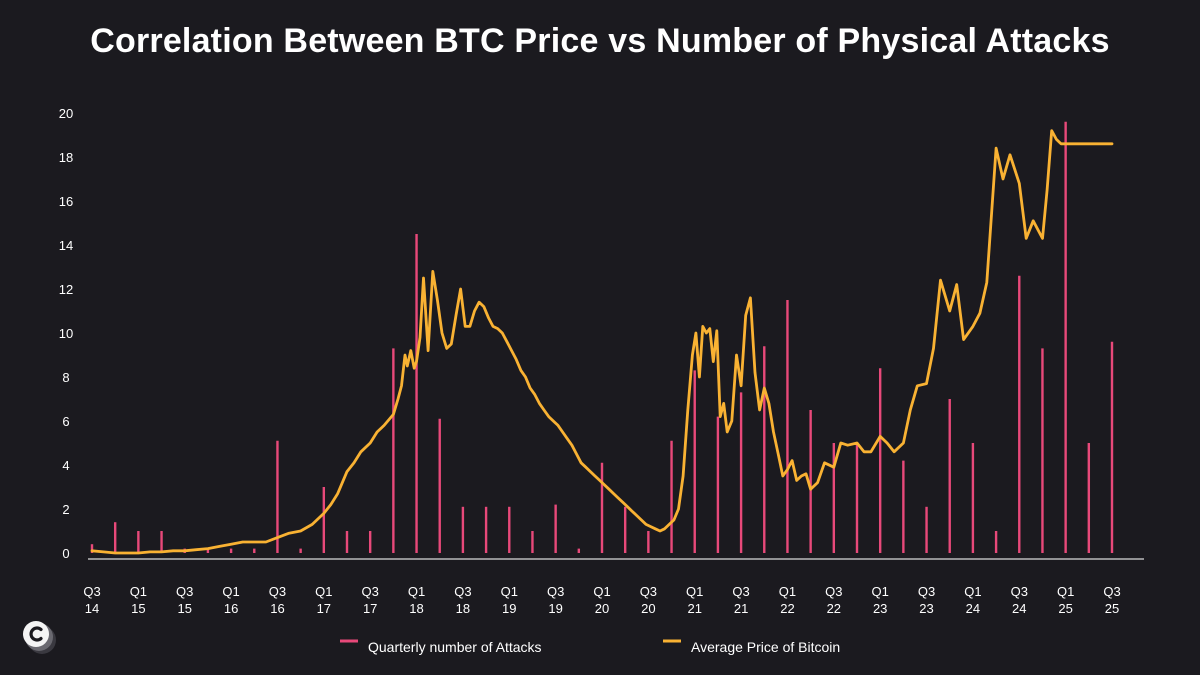 Image resolution: width=1200 pixels, height=675 pixels. What do you see at coordinates (66, 289) in the screenshot?
I see `y-tick-label: 12` at bounding box center [66, 289].